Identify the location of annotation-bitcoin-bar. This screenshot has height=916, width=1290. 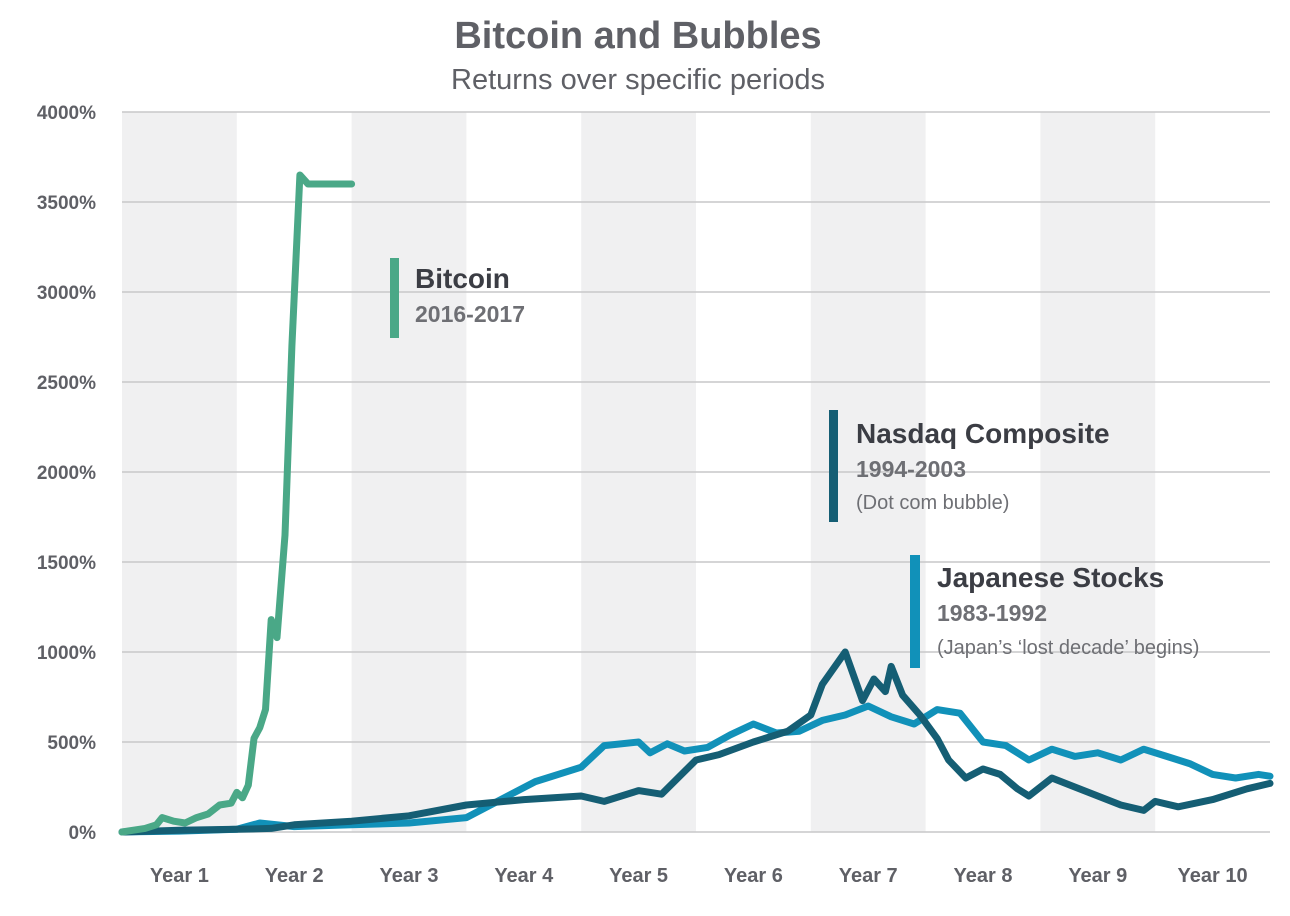
(394, 298).